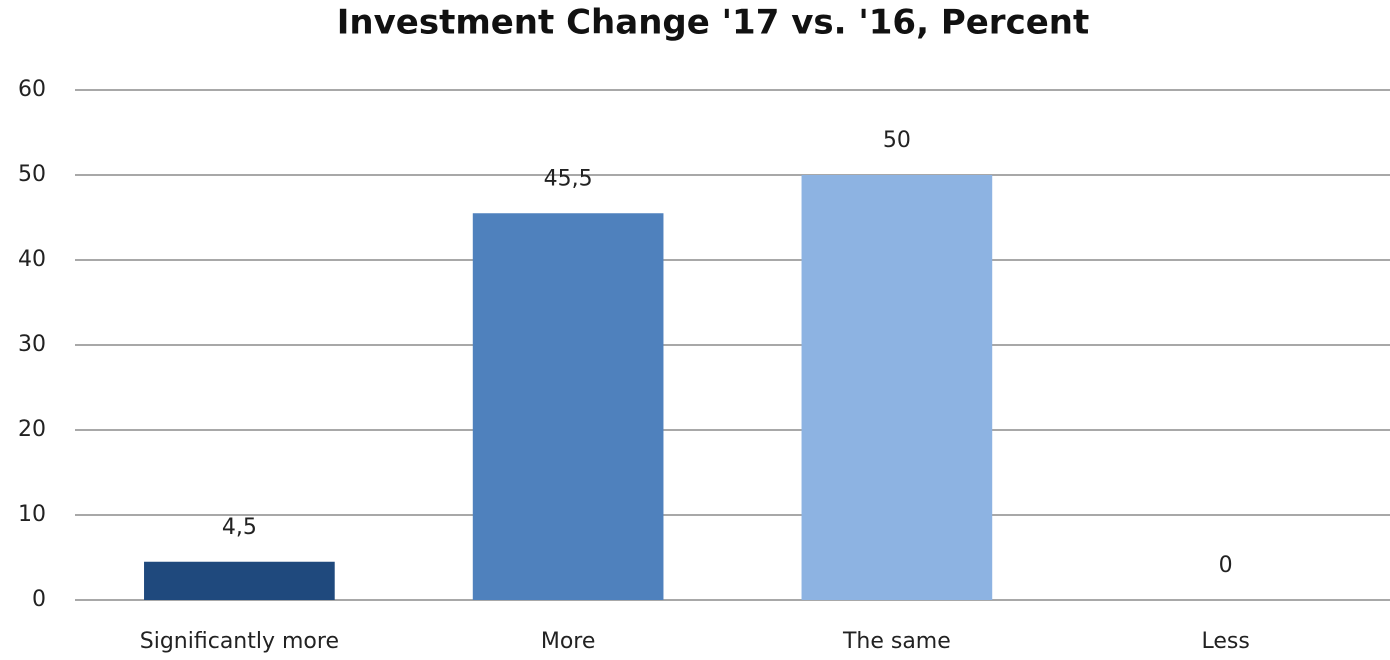  Describe the element at coordinates (32, 429) in the screenshot. I see `y-tick-label: 20` at that location.